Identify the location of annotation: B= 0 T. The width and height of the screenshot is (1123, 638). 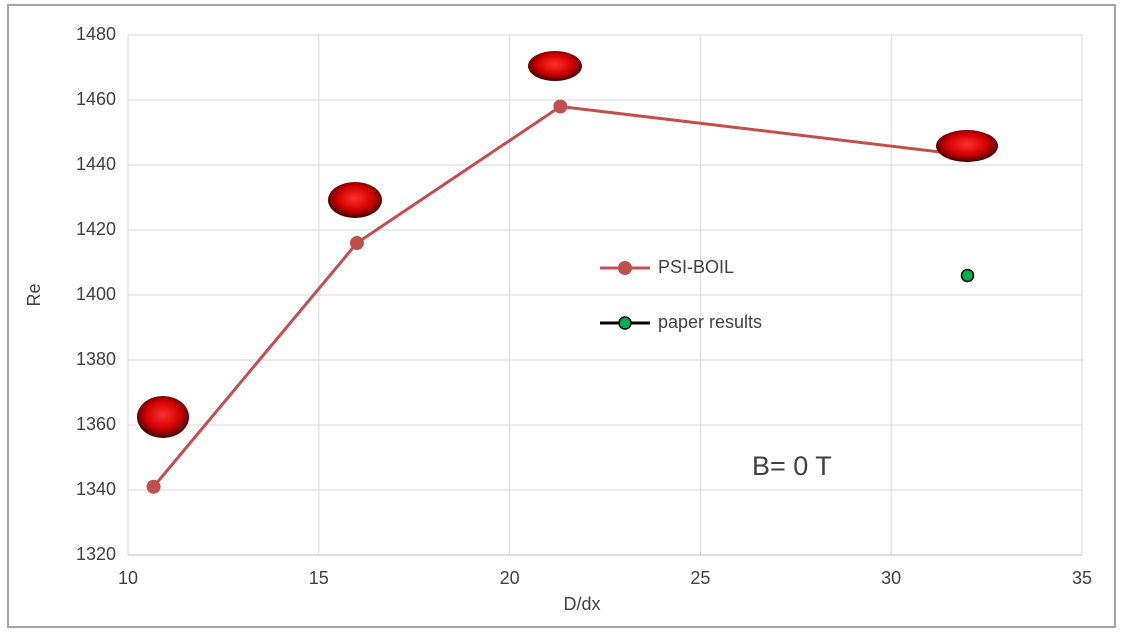
(792, 466).